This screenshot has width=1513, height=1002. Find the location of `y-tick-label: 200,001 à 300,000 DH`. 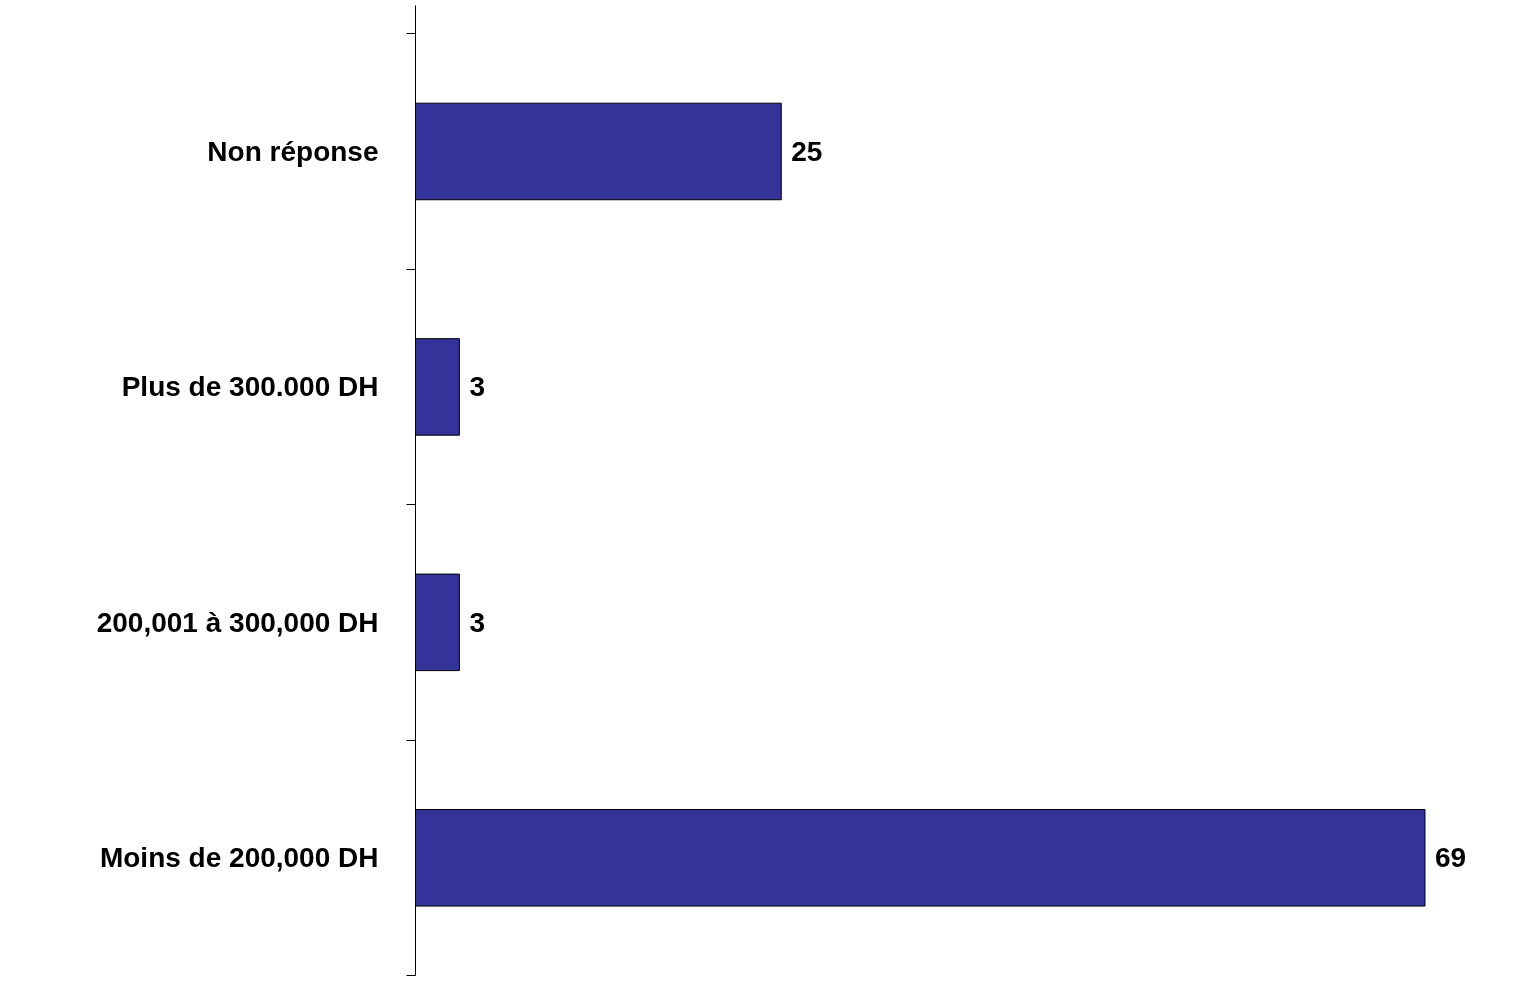

y-tick-label: 200,001 à 300,000 DH is located at coordinates (237, 622).